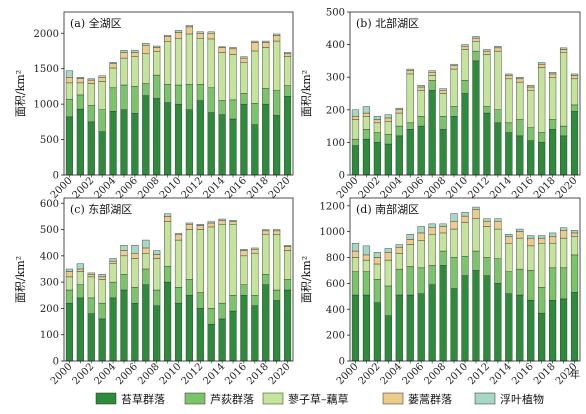  Describe the element at coordinates (522, 399) in the screenshot. I see `legend-label: 浮叶植物` at that location.